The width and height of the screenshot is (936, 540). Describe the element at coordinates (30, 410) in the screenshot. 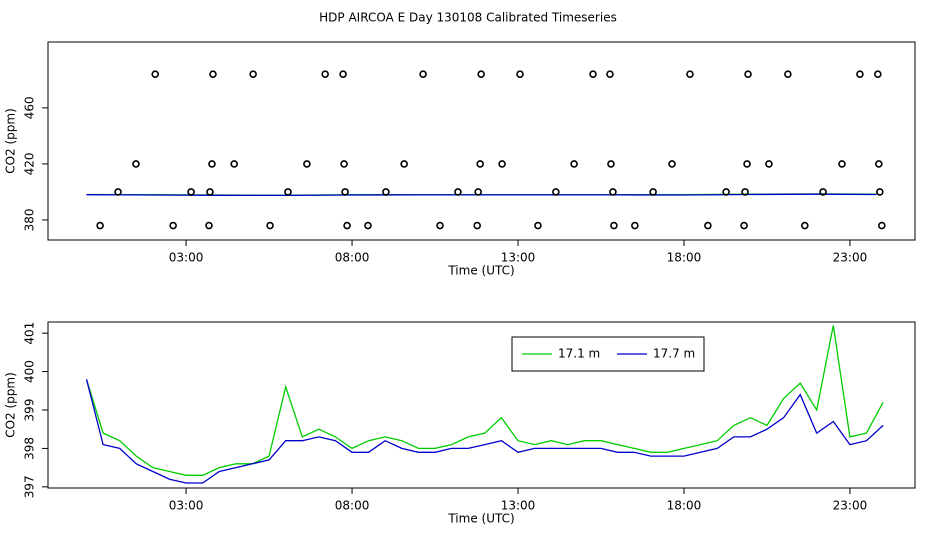

I see `y-tick-label: 399` at that location.